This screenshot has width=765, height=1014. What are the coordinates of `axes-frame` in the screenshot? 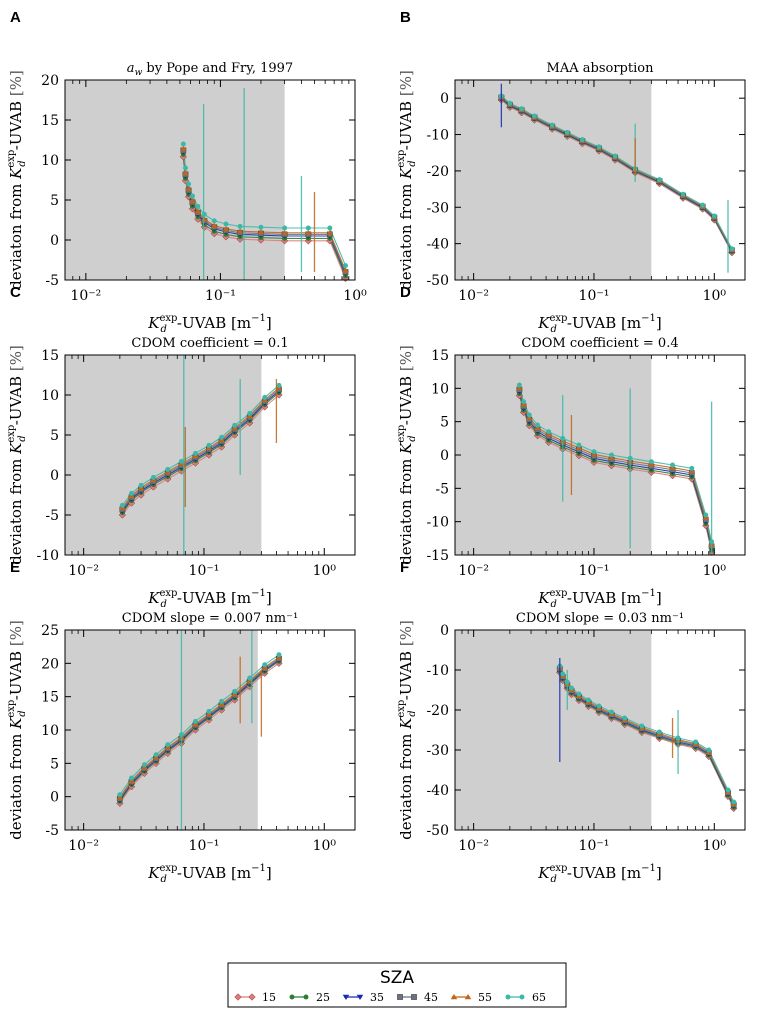 It's located at (600, 180).